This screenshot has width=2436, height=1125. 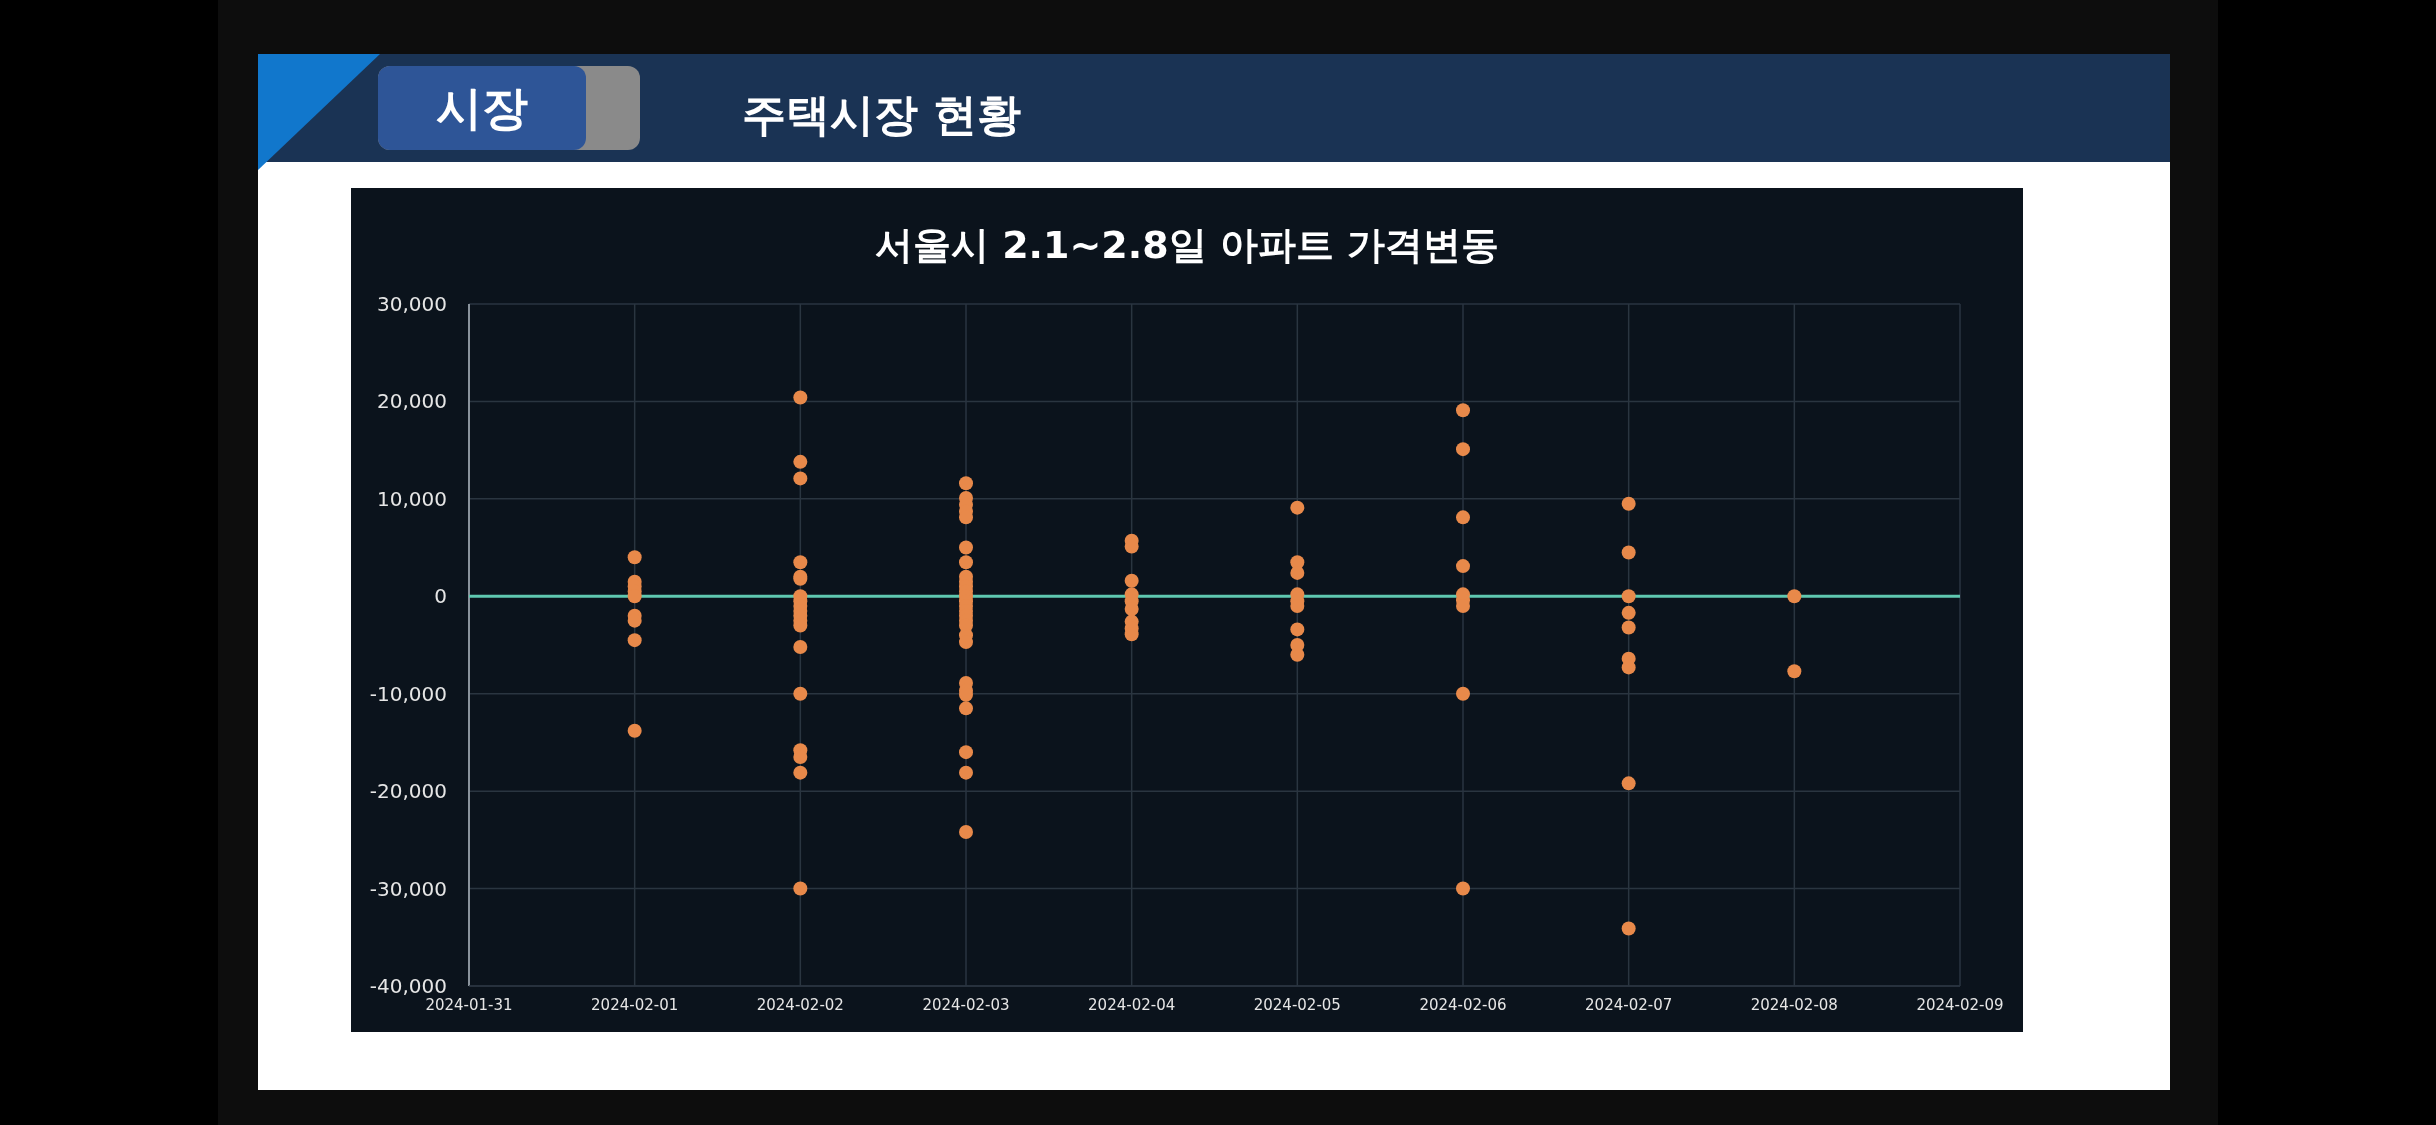 I want to click on x-tick-label: 2024-02-05, so click(x=1297, y=1005).